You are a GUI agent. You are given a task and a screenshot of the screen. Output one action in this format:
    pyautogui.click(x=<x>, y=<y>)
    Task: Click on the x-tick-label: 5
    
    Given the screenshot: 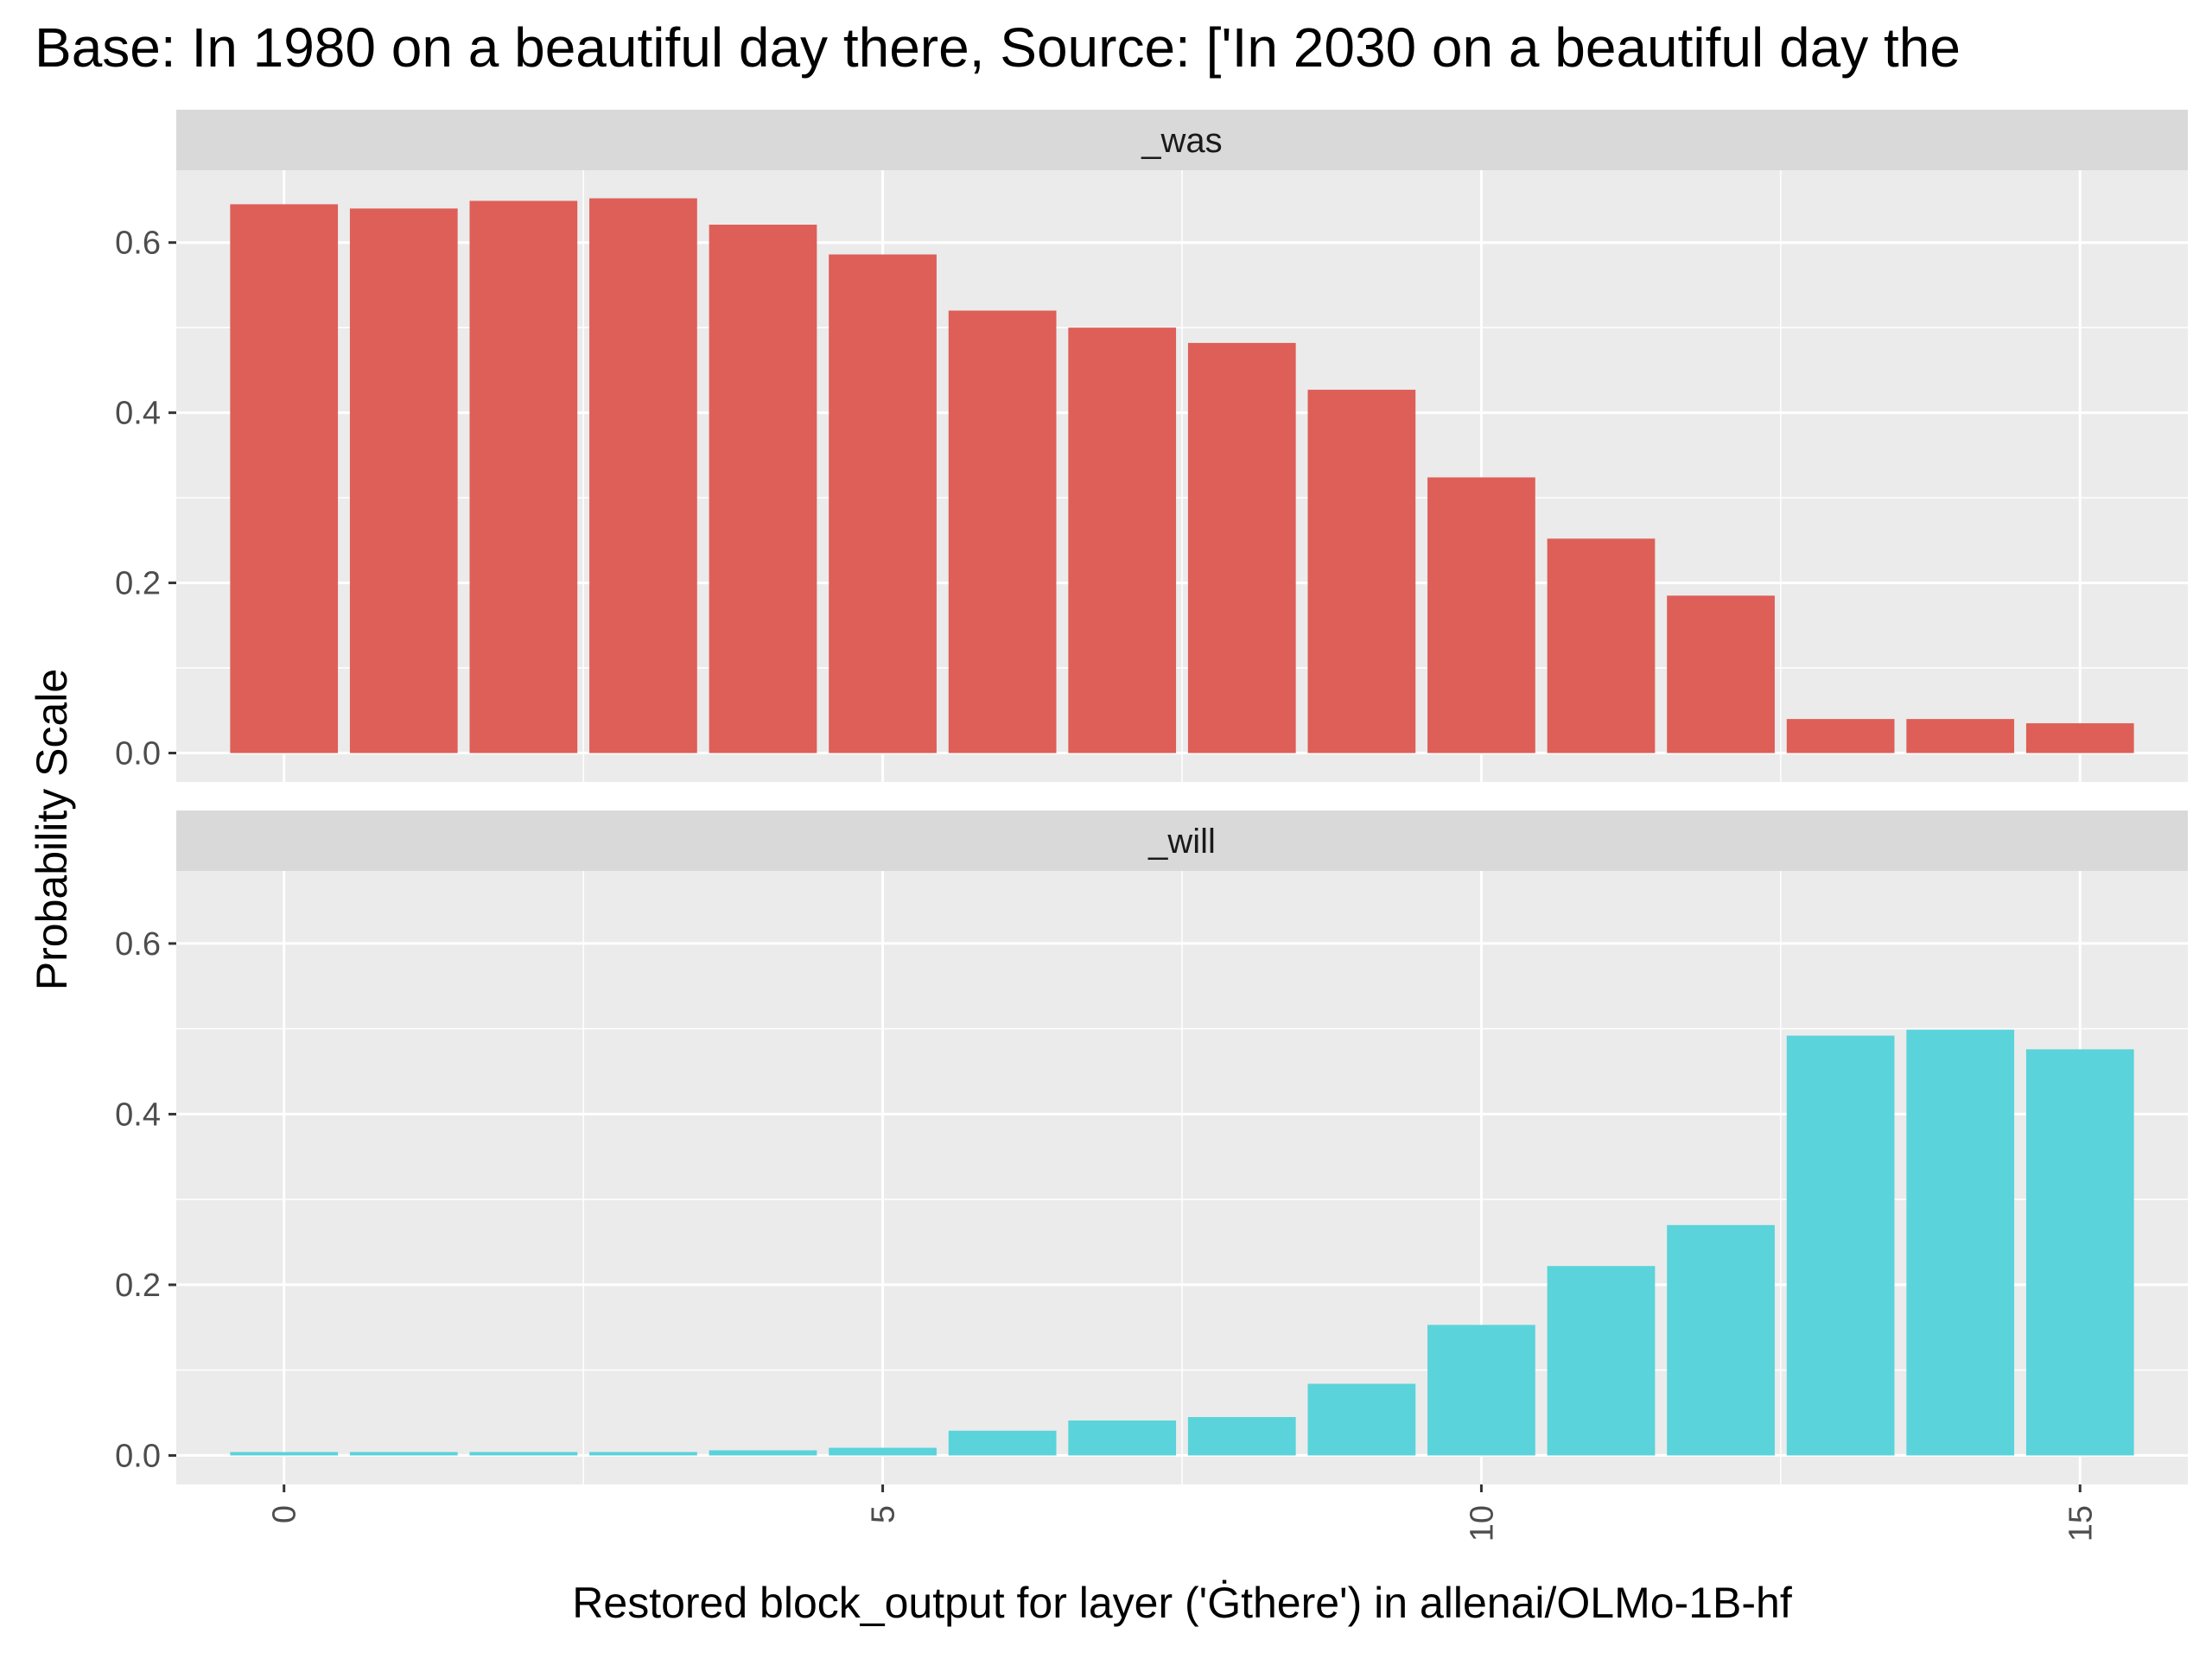 What is the action you would take?
    pyautogui.click(x=884, y=1514)
    